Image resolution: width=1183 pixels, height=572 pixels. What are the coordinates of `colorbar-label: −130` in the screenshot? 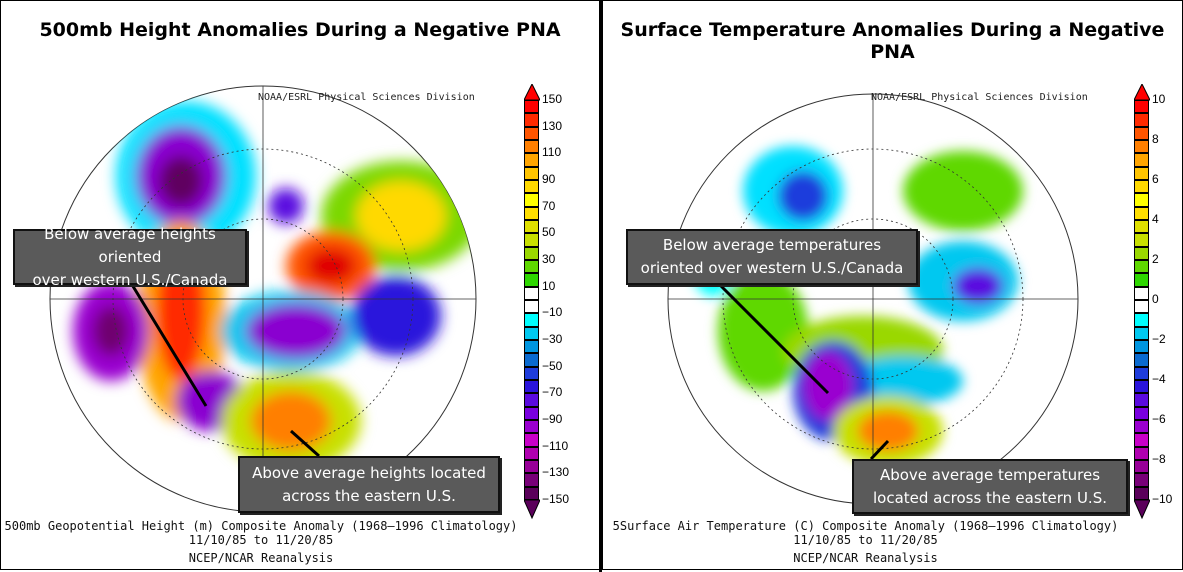 It's located at (556, 472).